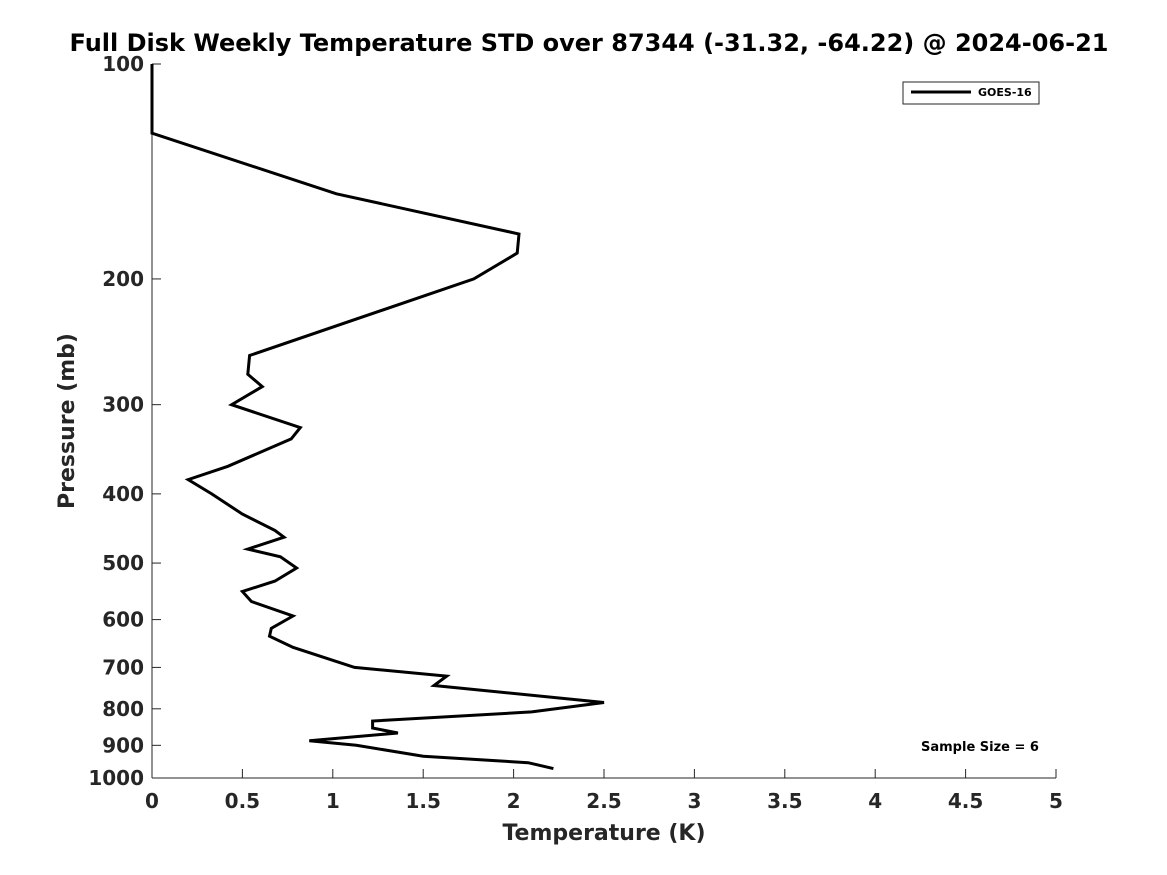 The width and height of the screenshot is (1167, 875). Describe the element at coordinates (514, 801) in the screenshot. I see `x-tick-label: 2` at that location.